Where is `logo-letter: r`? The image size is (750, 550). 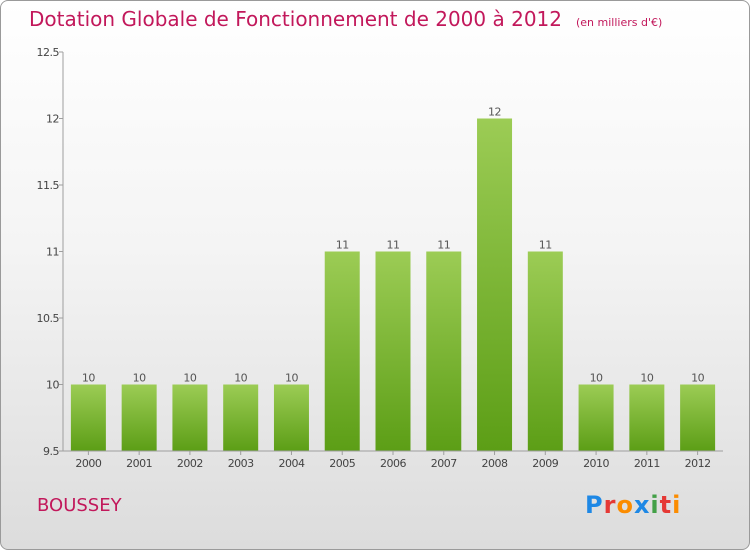
logo-letter: r is located at coordinates (610, 505).